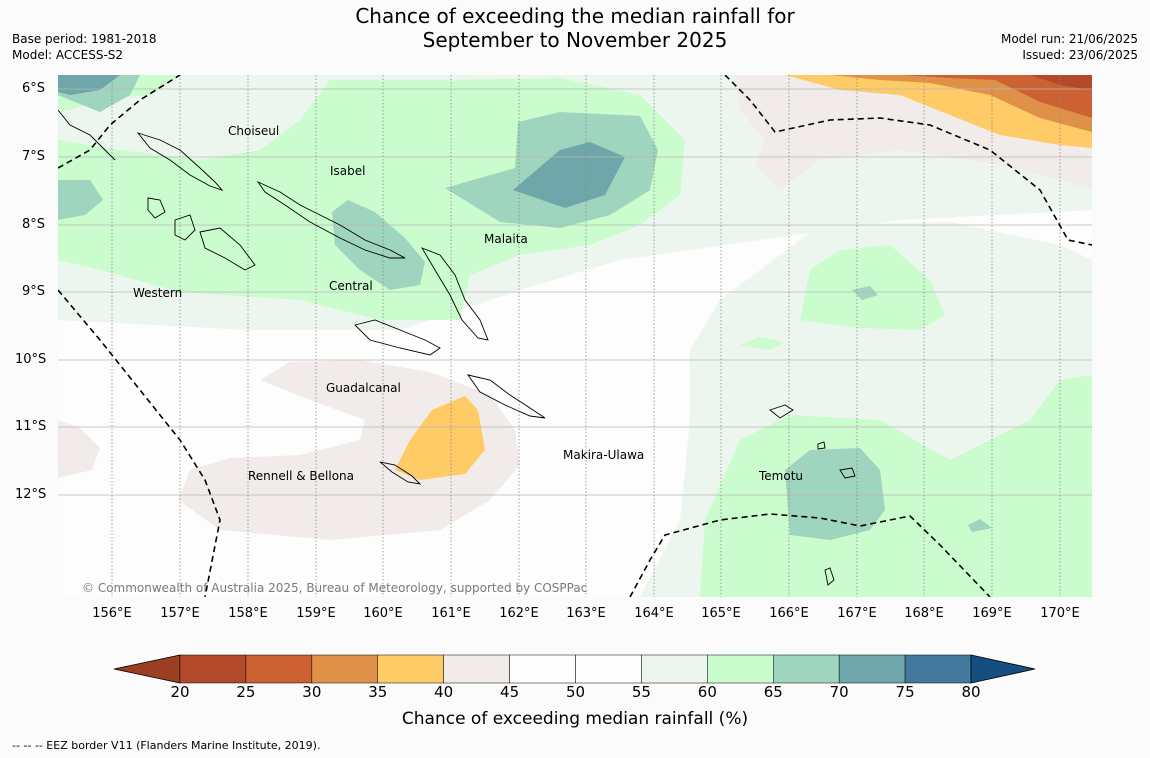 The width and height of the screenshot is (1150, 758). What do you see at coordinates (506, 239) in the screenshot?
I see `label-malaita: Malaita` at bounding box center [506, 239].